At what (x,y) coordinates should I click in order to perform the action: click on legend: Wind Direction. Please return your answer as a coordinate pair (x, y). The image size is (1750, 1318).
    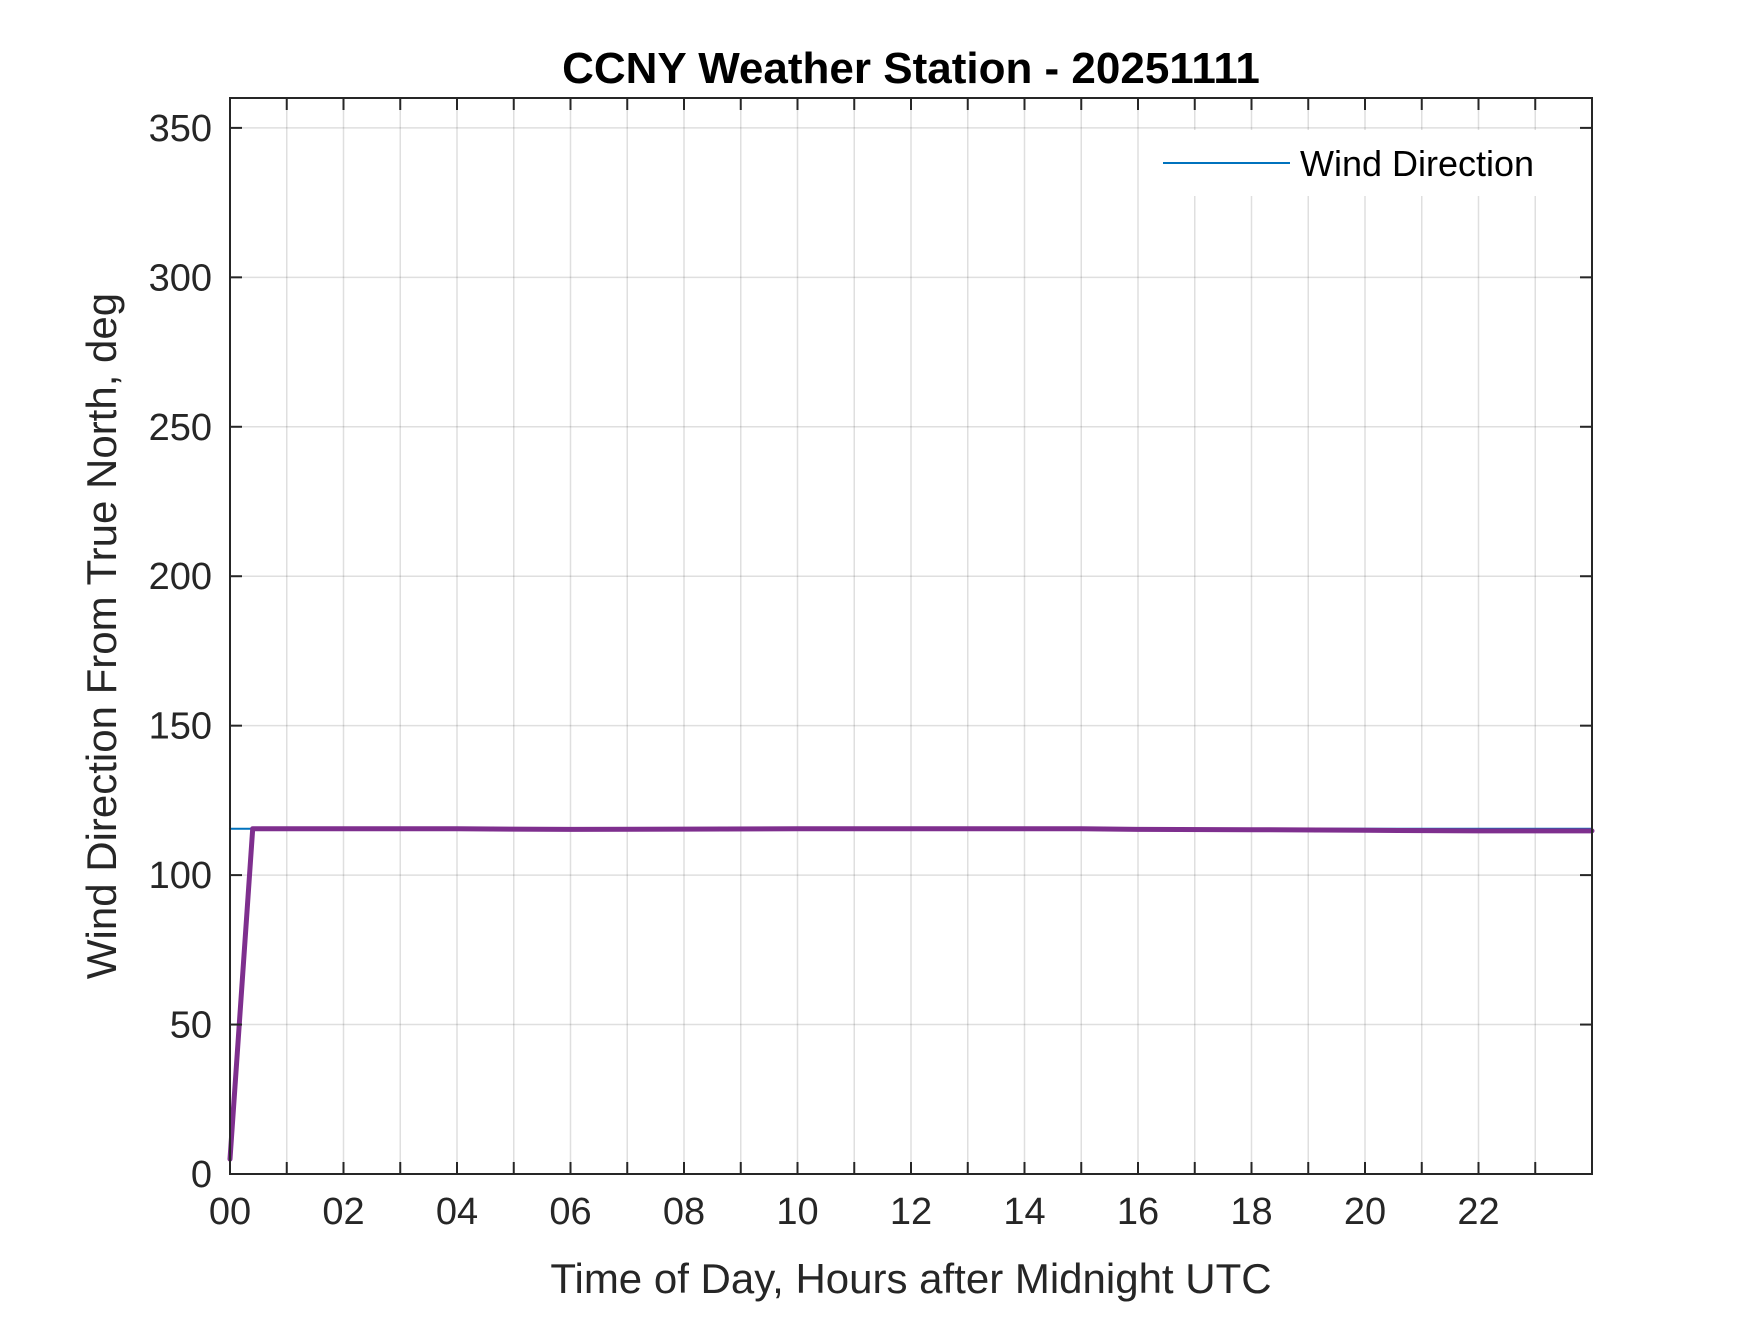
    Looking at the image, I should click on (1355, 163).